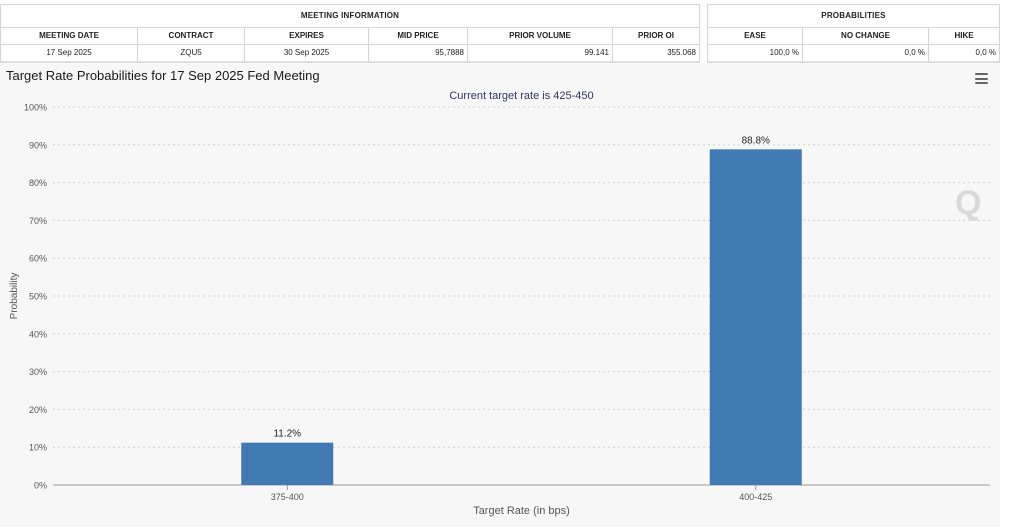 The height and width of the screenshot is (527, 1024). I want to click on probabilities-header-row: EASE NO CHANGE HIKE, so click(853, 36).